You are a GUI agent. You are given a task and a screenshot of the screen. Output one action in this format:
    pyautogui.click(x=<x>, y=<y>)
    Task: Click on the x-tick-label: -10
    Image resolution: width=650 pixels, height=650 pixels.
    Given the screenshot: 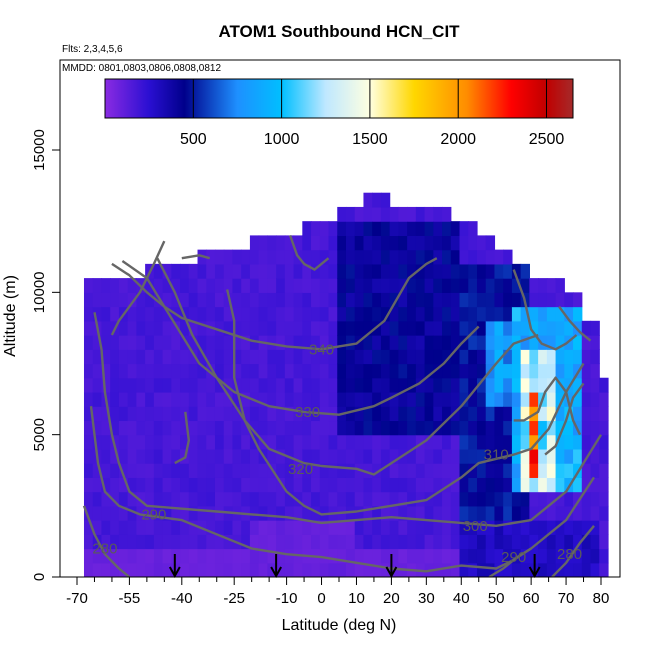 What is the action you would take?
    pyautogui.click(x=287, y=598)
    